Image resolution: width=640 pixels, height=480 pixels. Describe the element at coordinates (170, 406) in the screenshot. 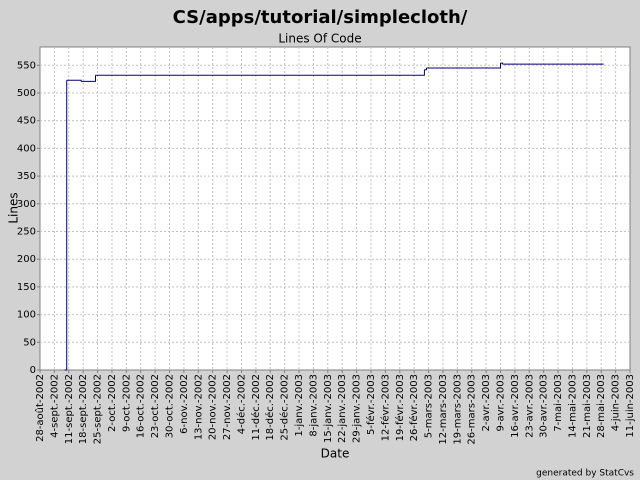

I see `x-tick-label: 30-oct.-2002` at that location.